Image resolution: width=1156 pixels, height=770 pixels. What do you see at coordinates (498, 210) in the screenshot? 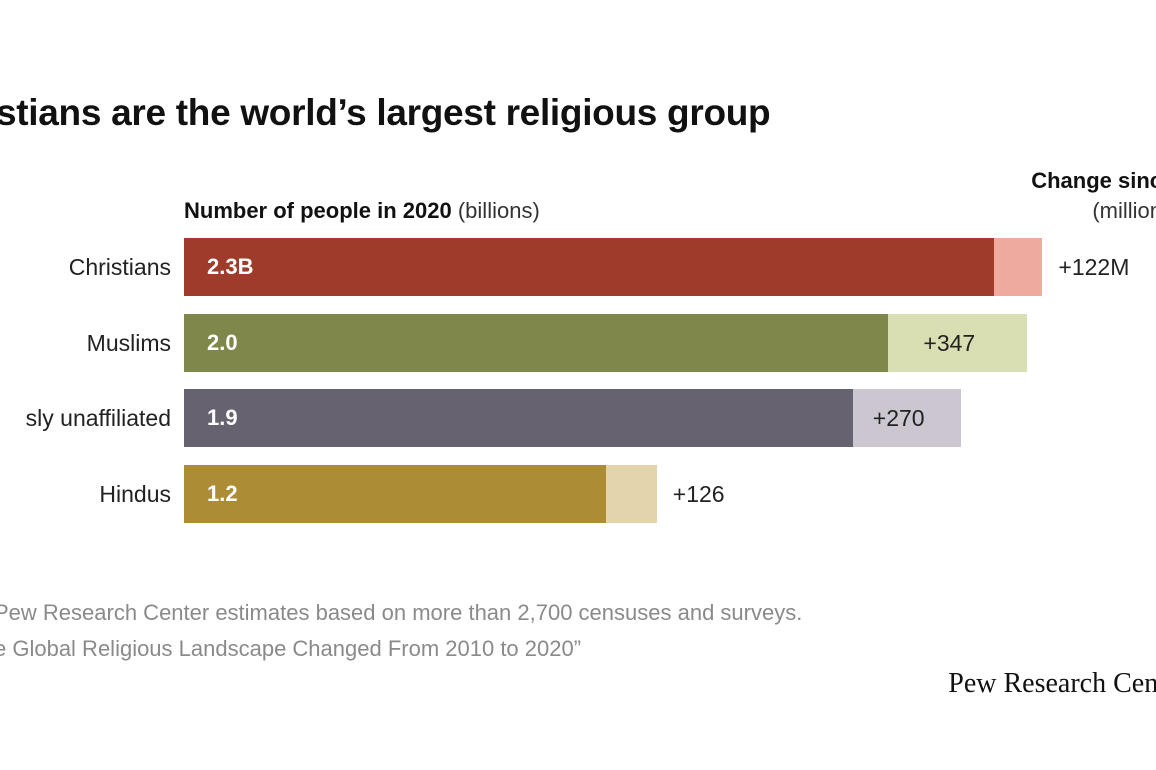
I see `value-header-unit: (billions)` at bounding box center [498, 210].